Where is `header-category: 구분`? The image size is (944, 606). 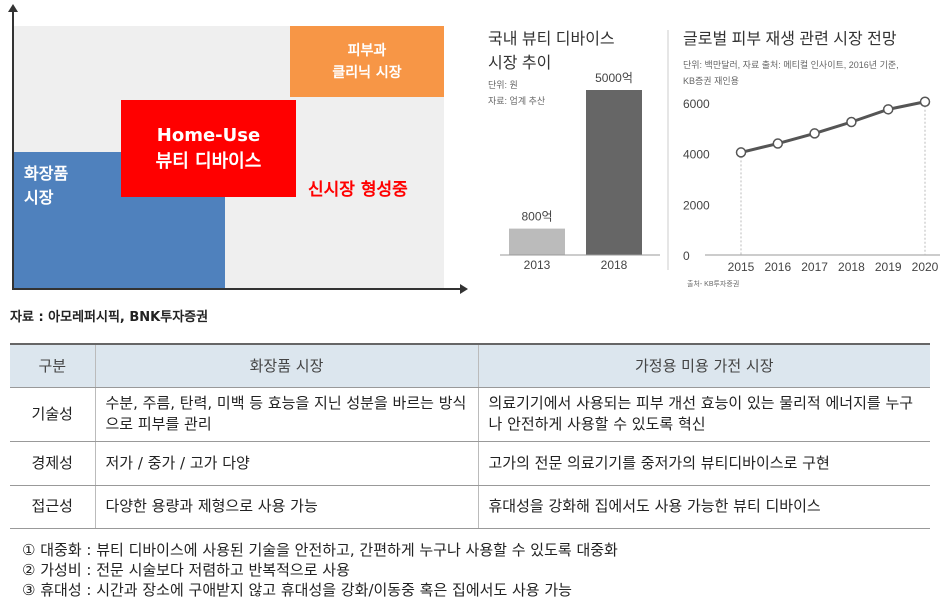 header-category: 구분 is located at coordinates (52, 366).